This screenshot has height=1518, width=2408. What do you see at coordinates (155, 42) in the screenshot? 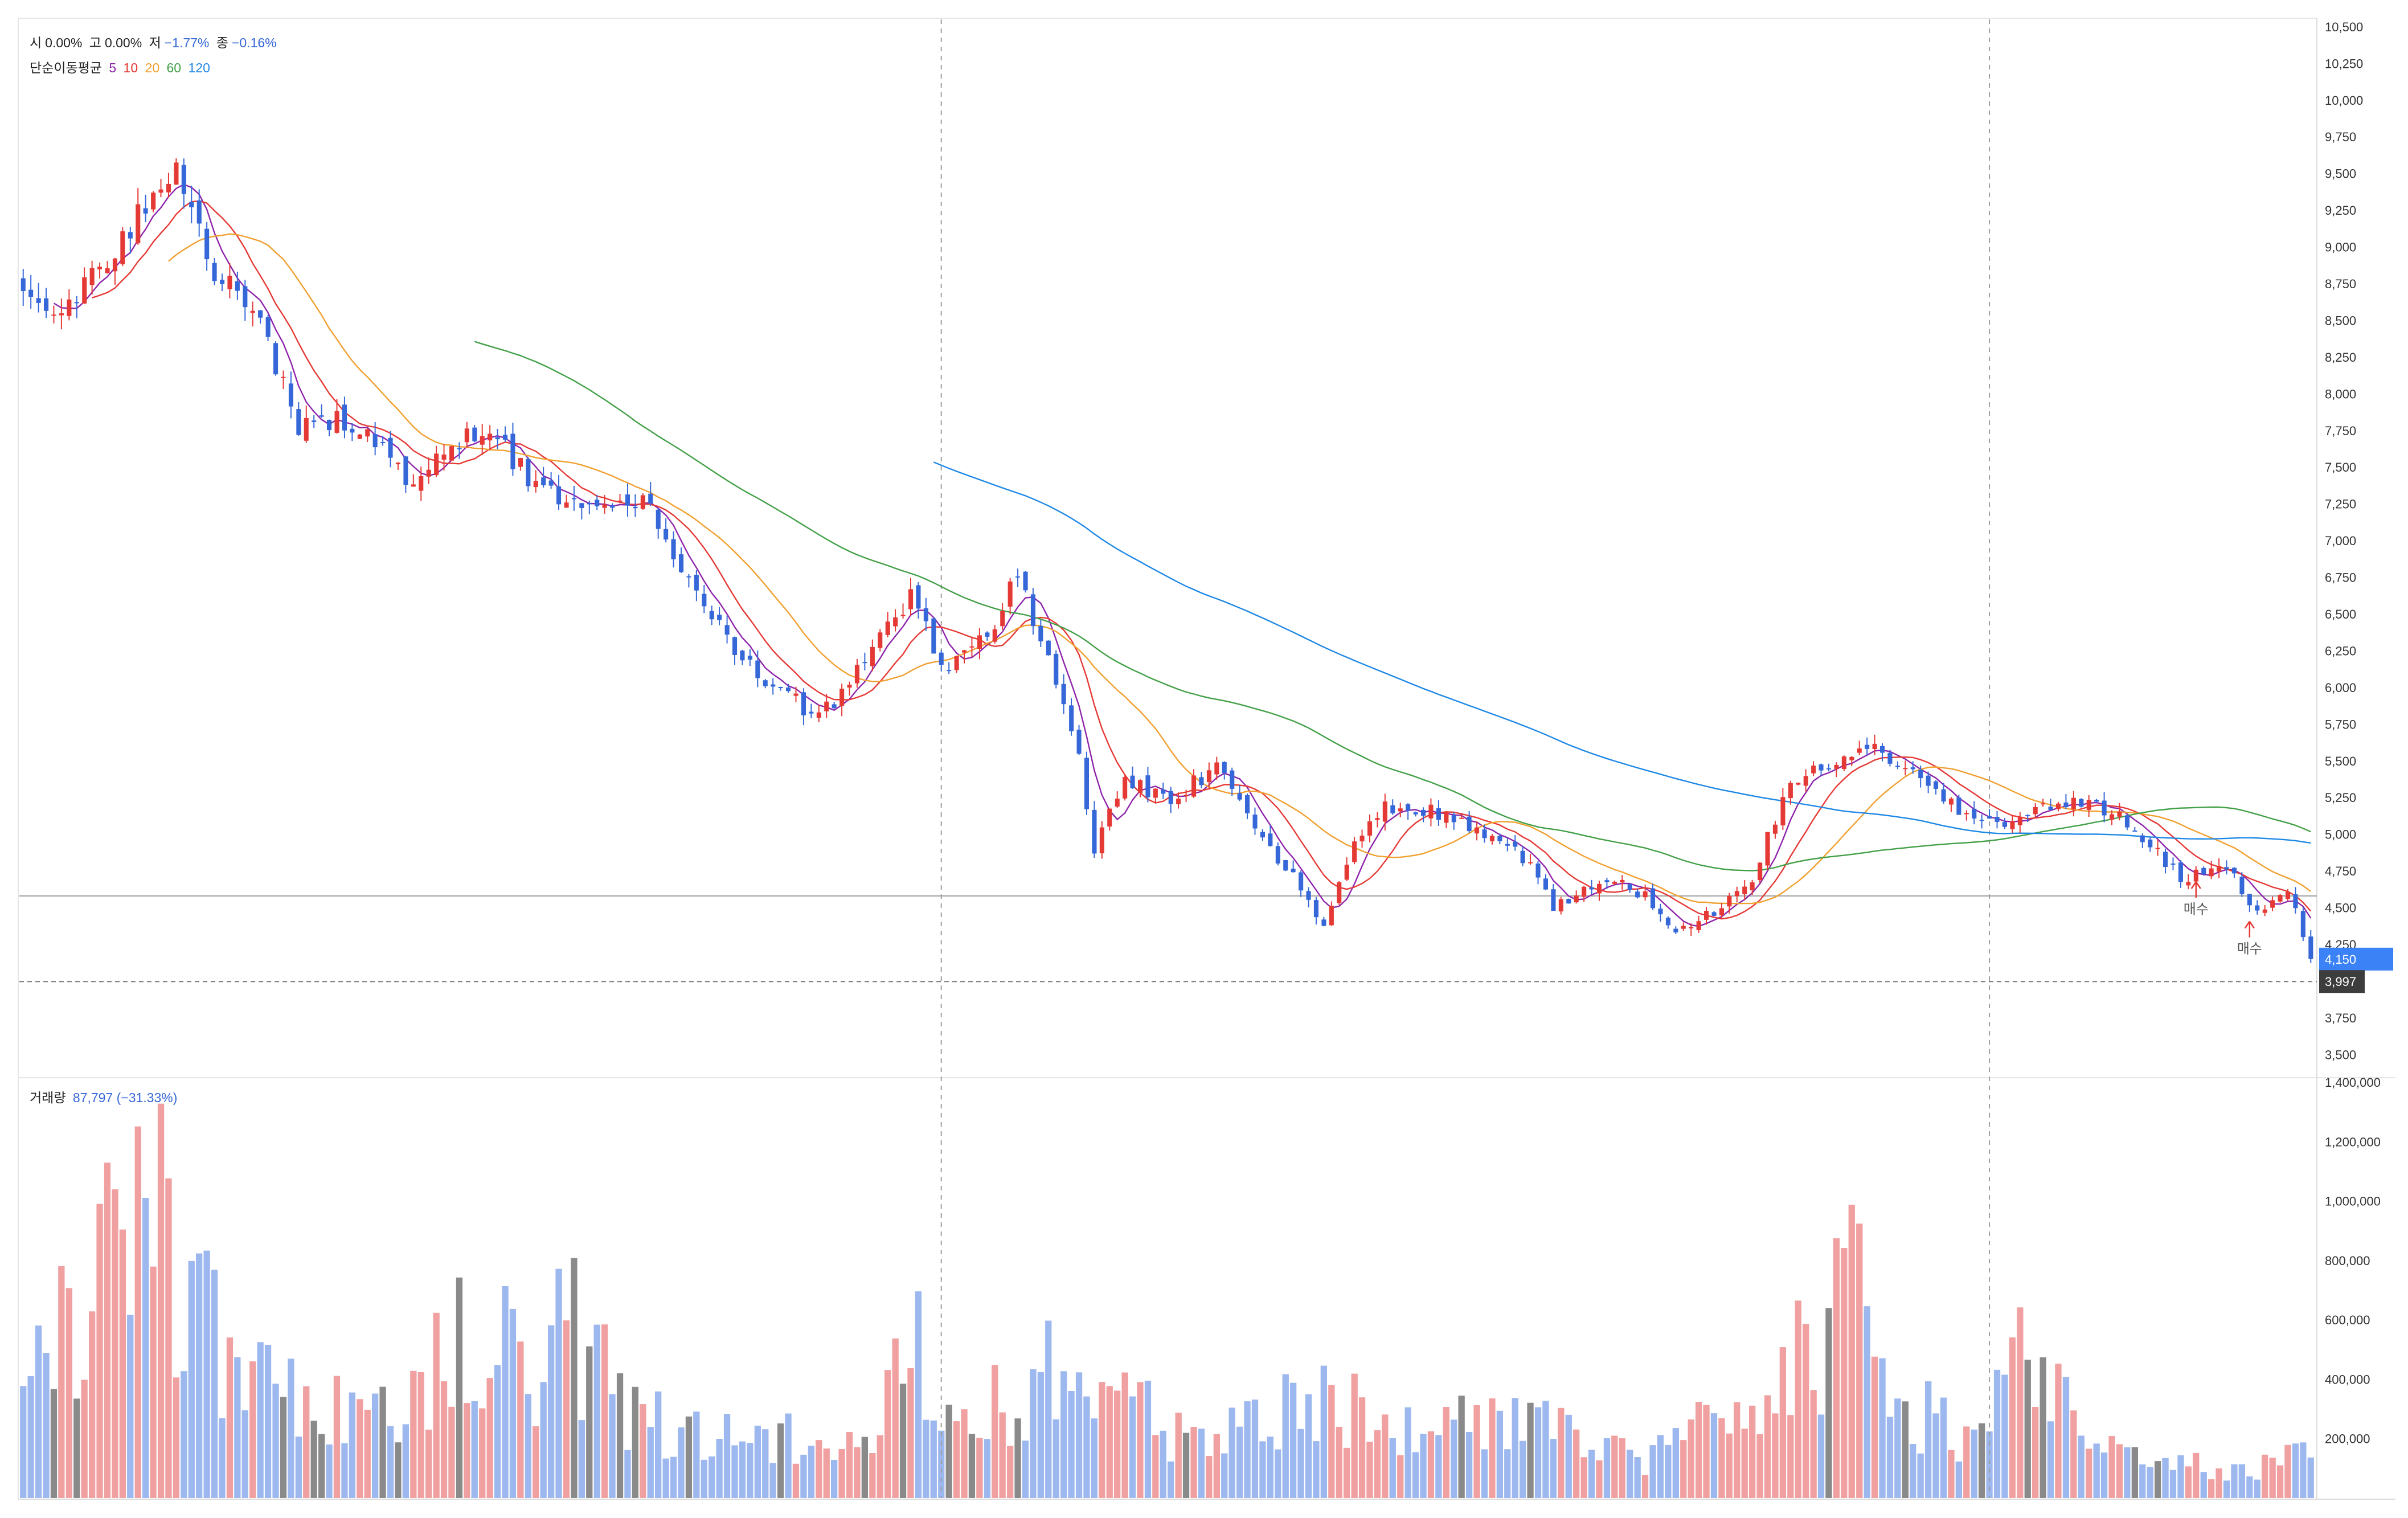
I see `low-label: 저` at bounding box center [155, 42].